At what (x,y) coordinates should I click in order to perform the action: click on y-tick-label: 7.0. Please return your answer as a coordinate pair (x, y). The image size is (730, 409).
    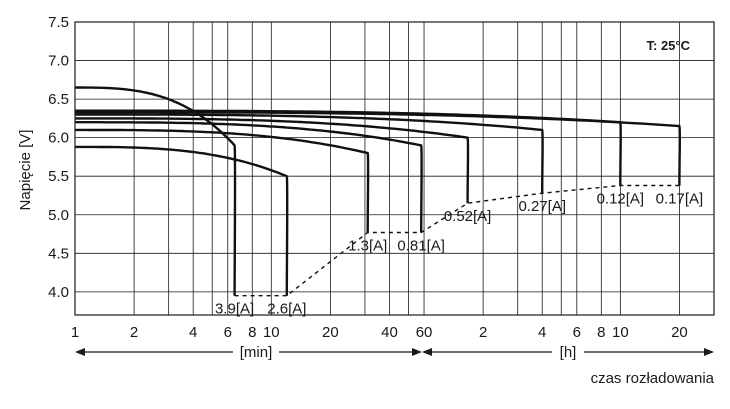
    Looking at the image, I should click on (58, 61).